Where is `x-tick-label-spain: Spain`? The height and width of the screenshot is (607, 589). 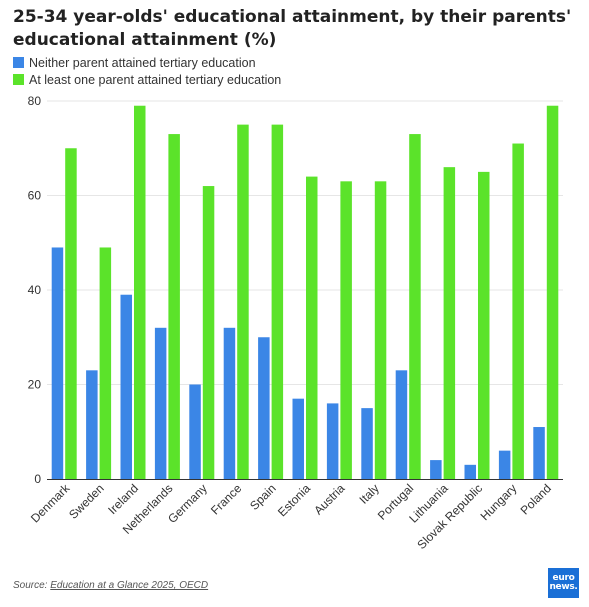 x-tick-label-spain: Spain is located at coordinates (263, 497).